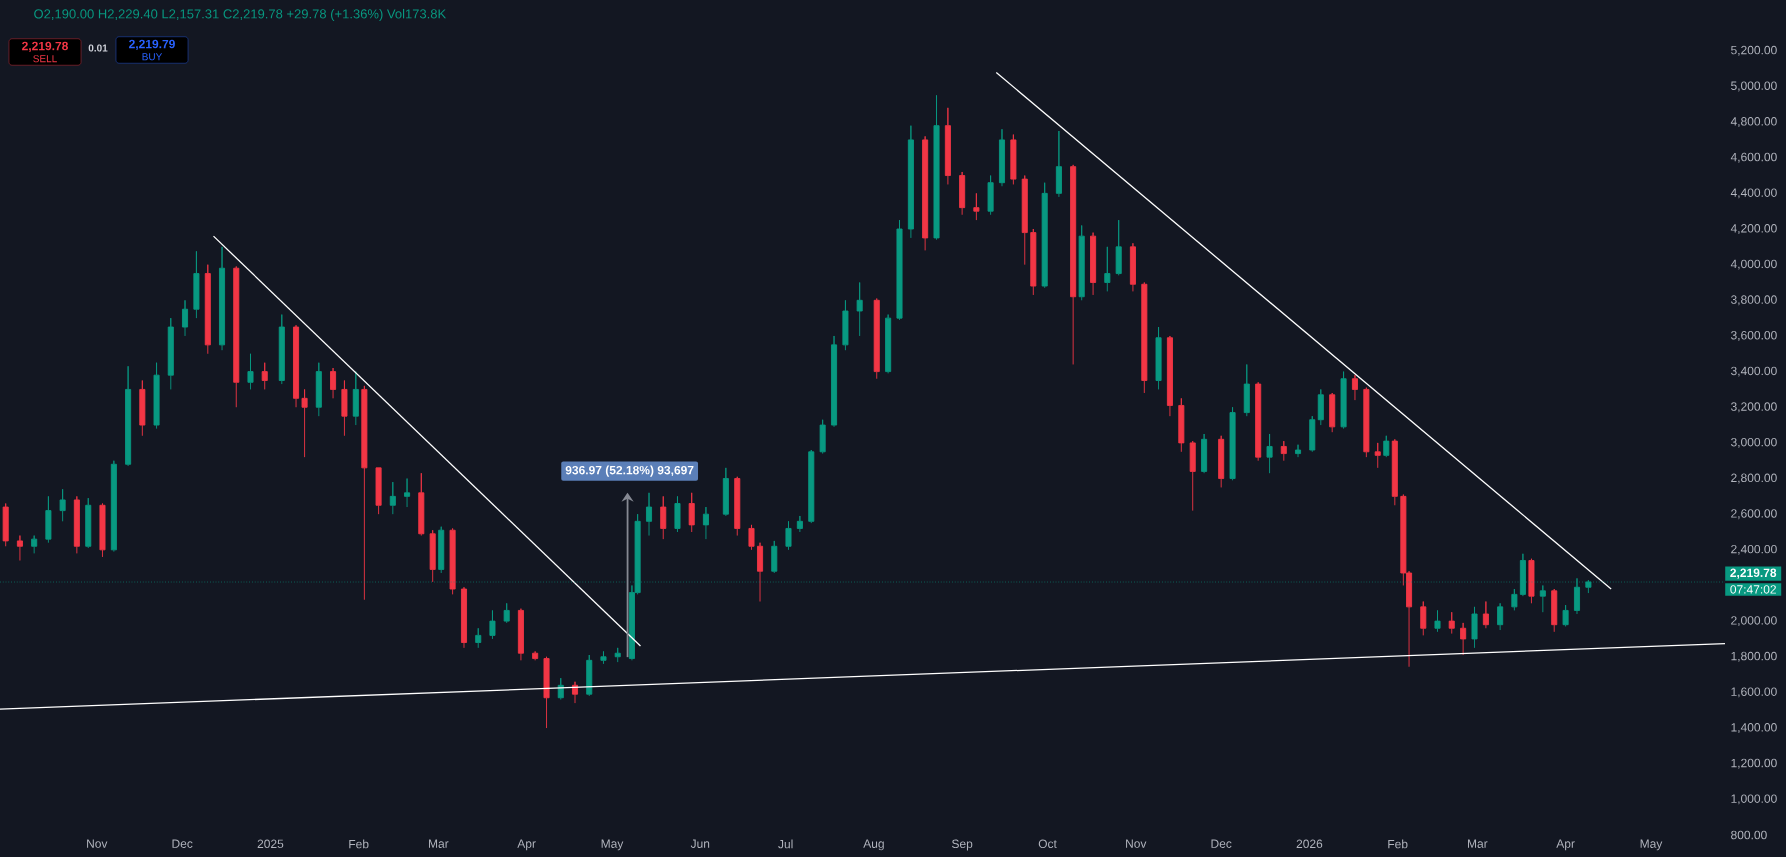 The image size is (1786, 857). What do you see at coordinates (1754, 799) in the screenshot?
I see `y-tick-label: 1,000.00` at bounding box center [1754, 799].